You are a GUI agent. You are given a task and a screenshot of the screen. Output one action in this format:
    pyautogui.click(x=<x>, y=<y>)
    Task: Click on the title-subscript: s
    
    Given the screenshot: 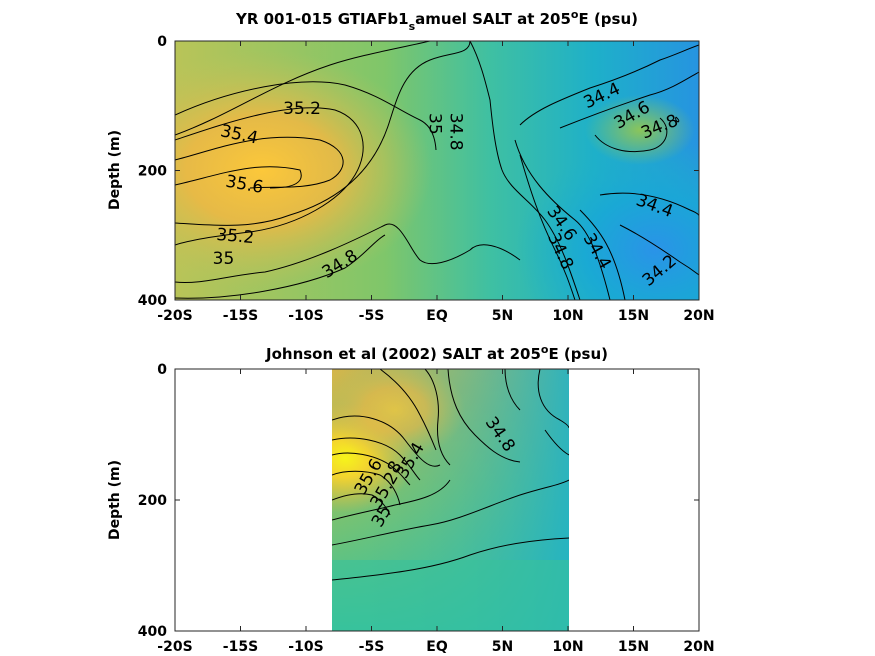 What is the action you would take?
    pyautogui.click(x=412, y=26)
    